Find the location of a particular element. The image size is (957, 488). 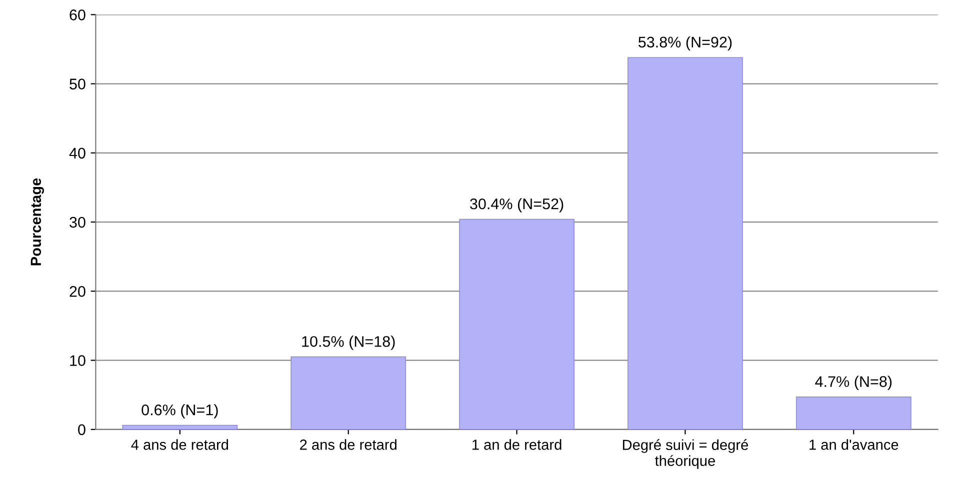

x-tick-label: 2 ans de retard is located at coordinates (348, 444).